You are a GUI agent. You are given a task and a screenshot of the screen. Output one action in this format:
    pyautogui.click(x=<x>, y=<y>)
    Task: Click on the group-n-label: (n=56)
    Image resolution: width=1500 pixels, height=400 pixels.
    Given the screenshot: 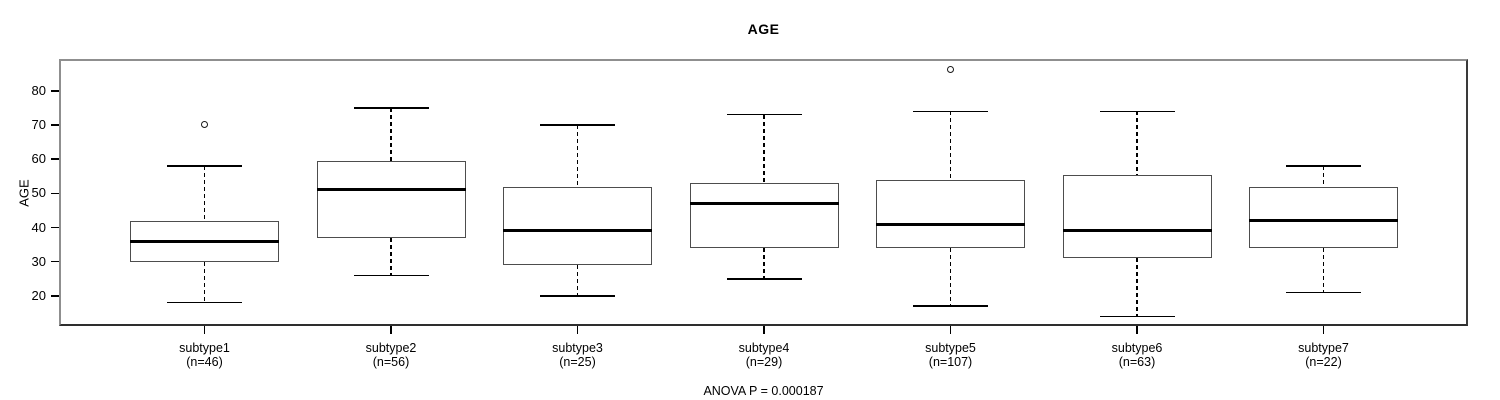 What is the action you would take?
    pyautogui.click(x=391, y=361)
    